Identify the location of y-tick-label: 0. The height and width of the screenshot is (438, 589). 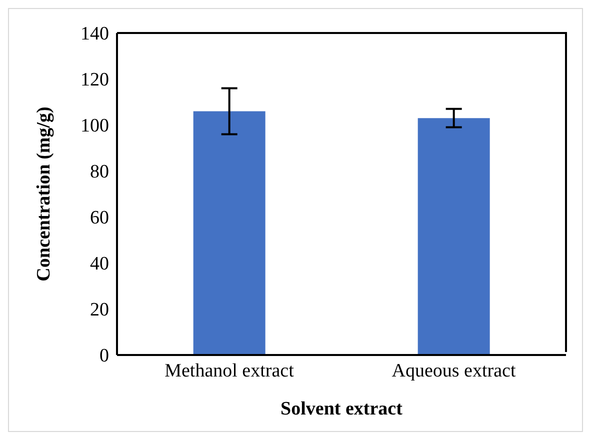
(104, 356).